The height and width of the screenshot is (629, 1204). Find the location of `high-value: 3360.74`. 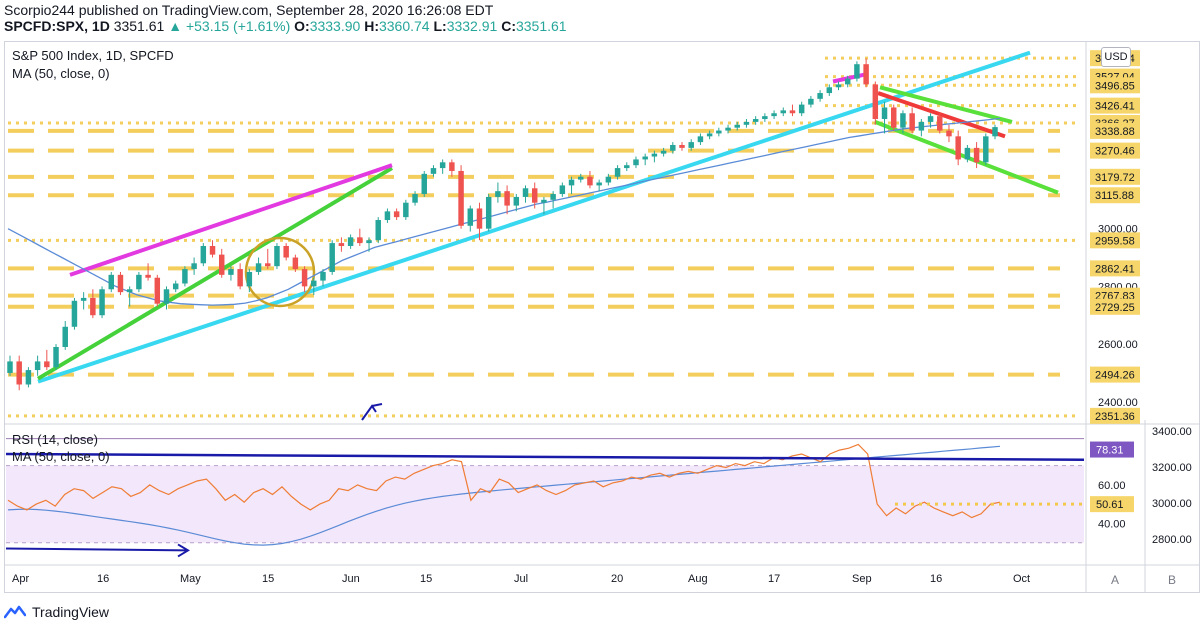

high-value: 3360.74 is located at coordinates (404, 26).